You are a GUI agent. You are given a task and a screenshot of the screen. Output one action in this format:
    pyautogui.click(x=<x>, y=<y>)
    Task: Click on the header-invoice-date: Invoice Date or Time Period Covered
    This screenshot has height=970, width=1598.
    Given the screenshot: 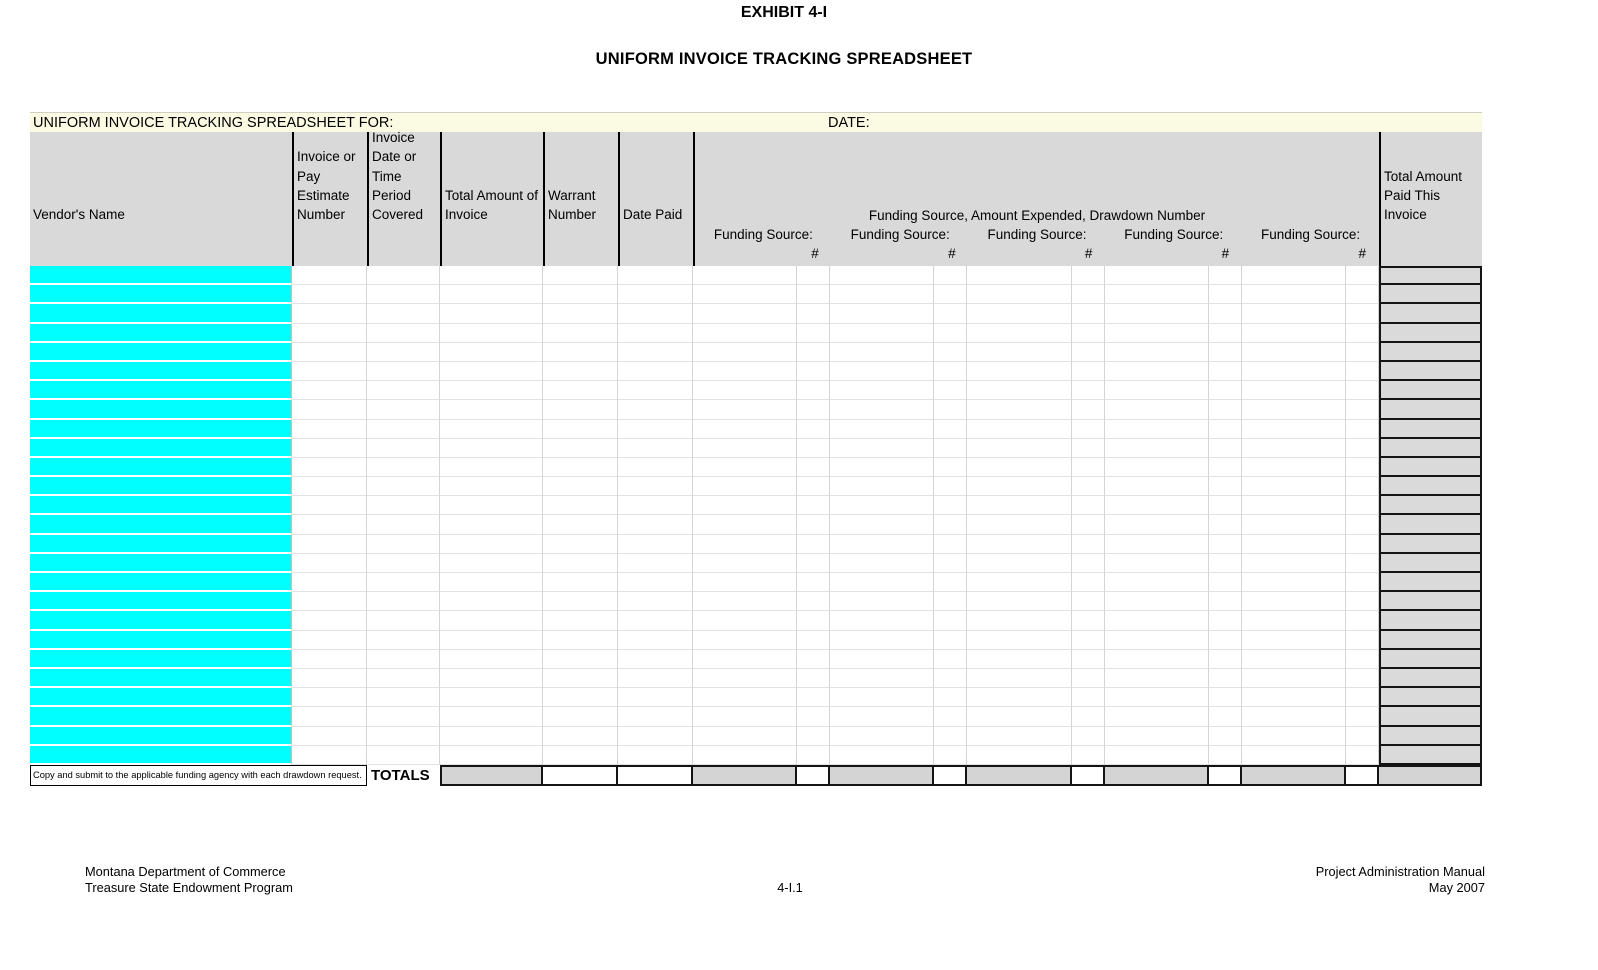 What is the action you would take?
    pyautogui.click(x=403, y=198)
    